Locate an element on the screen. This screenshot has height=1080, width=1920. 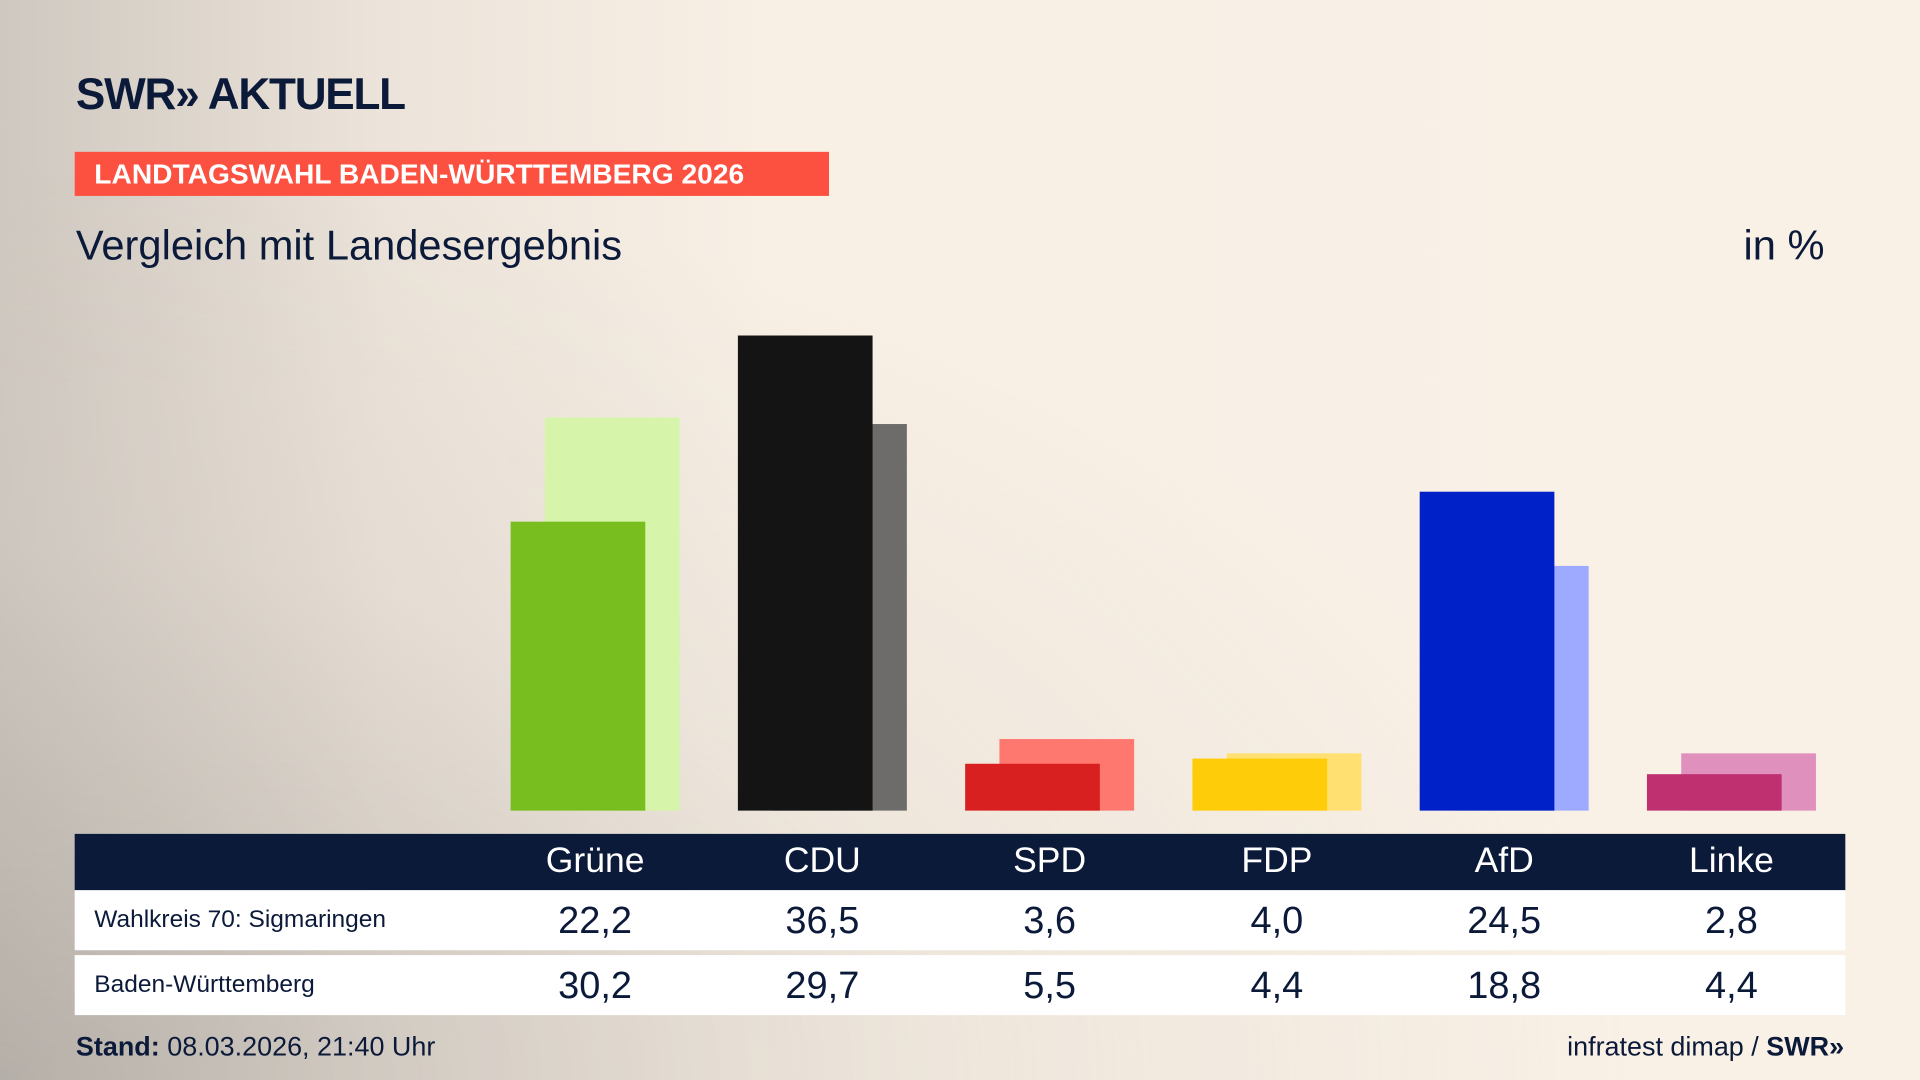
table-row: Baden-Württemberg 30,2 29,7 5,5 4,4 18,8 4,4 is located at coordinates (960, 985).